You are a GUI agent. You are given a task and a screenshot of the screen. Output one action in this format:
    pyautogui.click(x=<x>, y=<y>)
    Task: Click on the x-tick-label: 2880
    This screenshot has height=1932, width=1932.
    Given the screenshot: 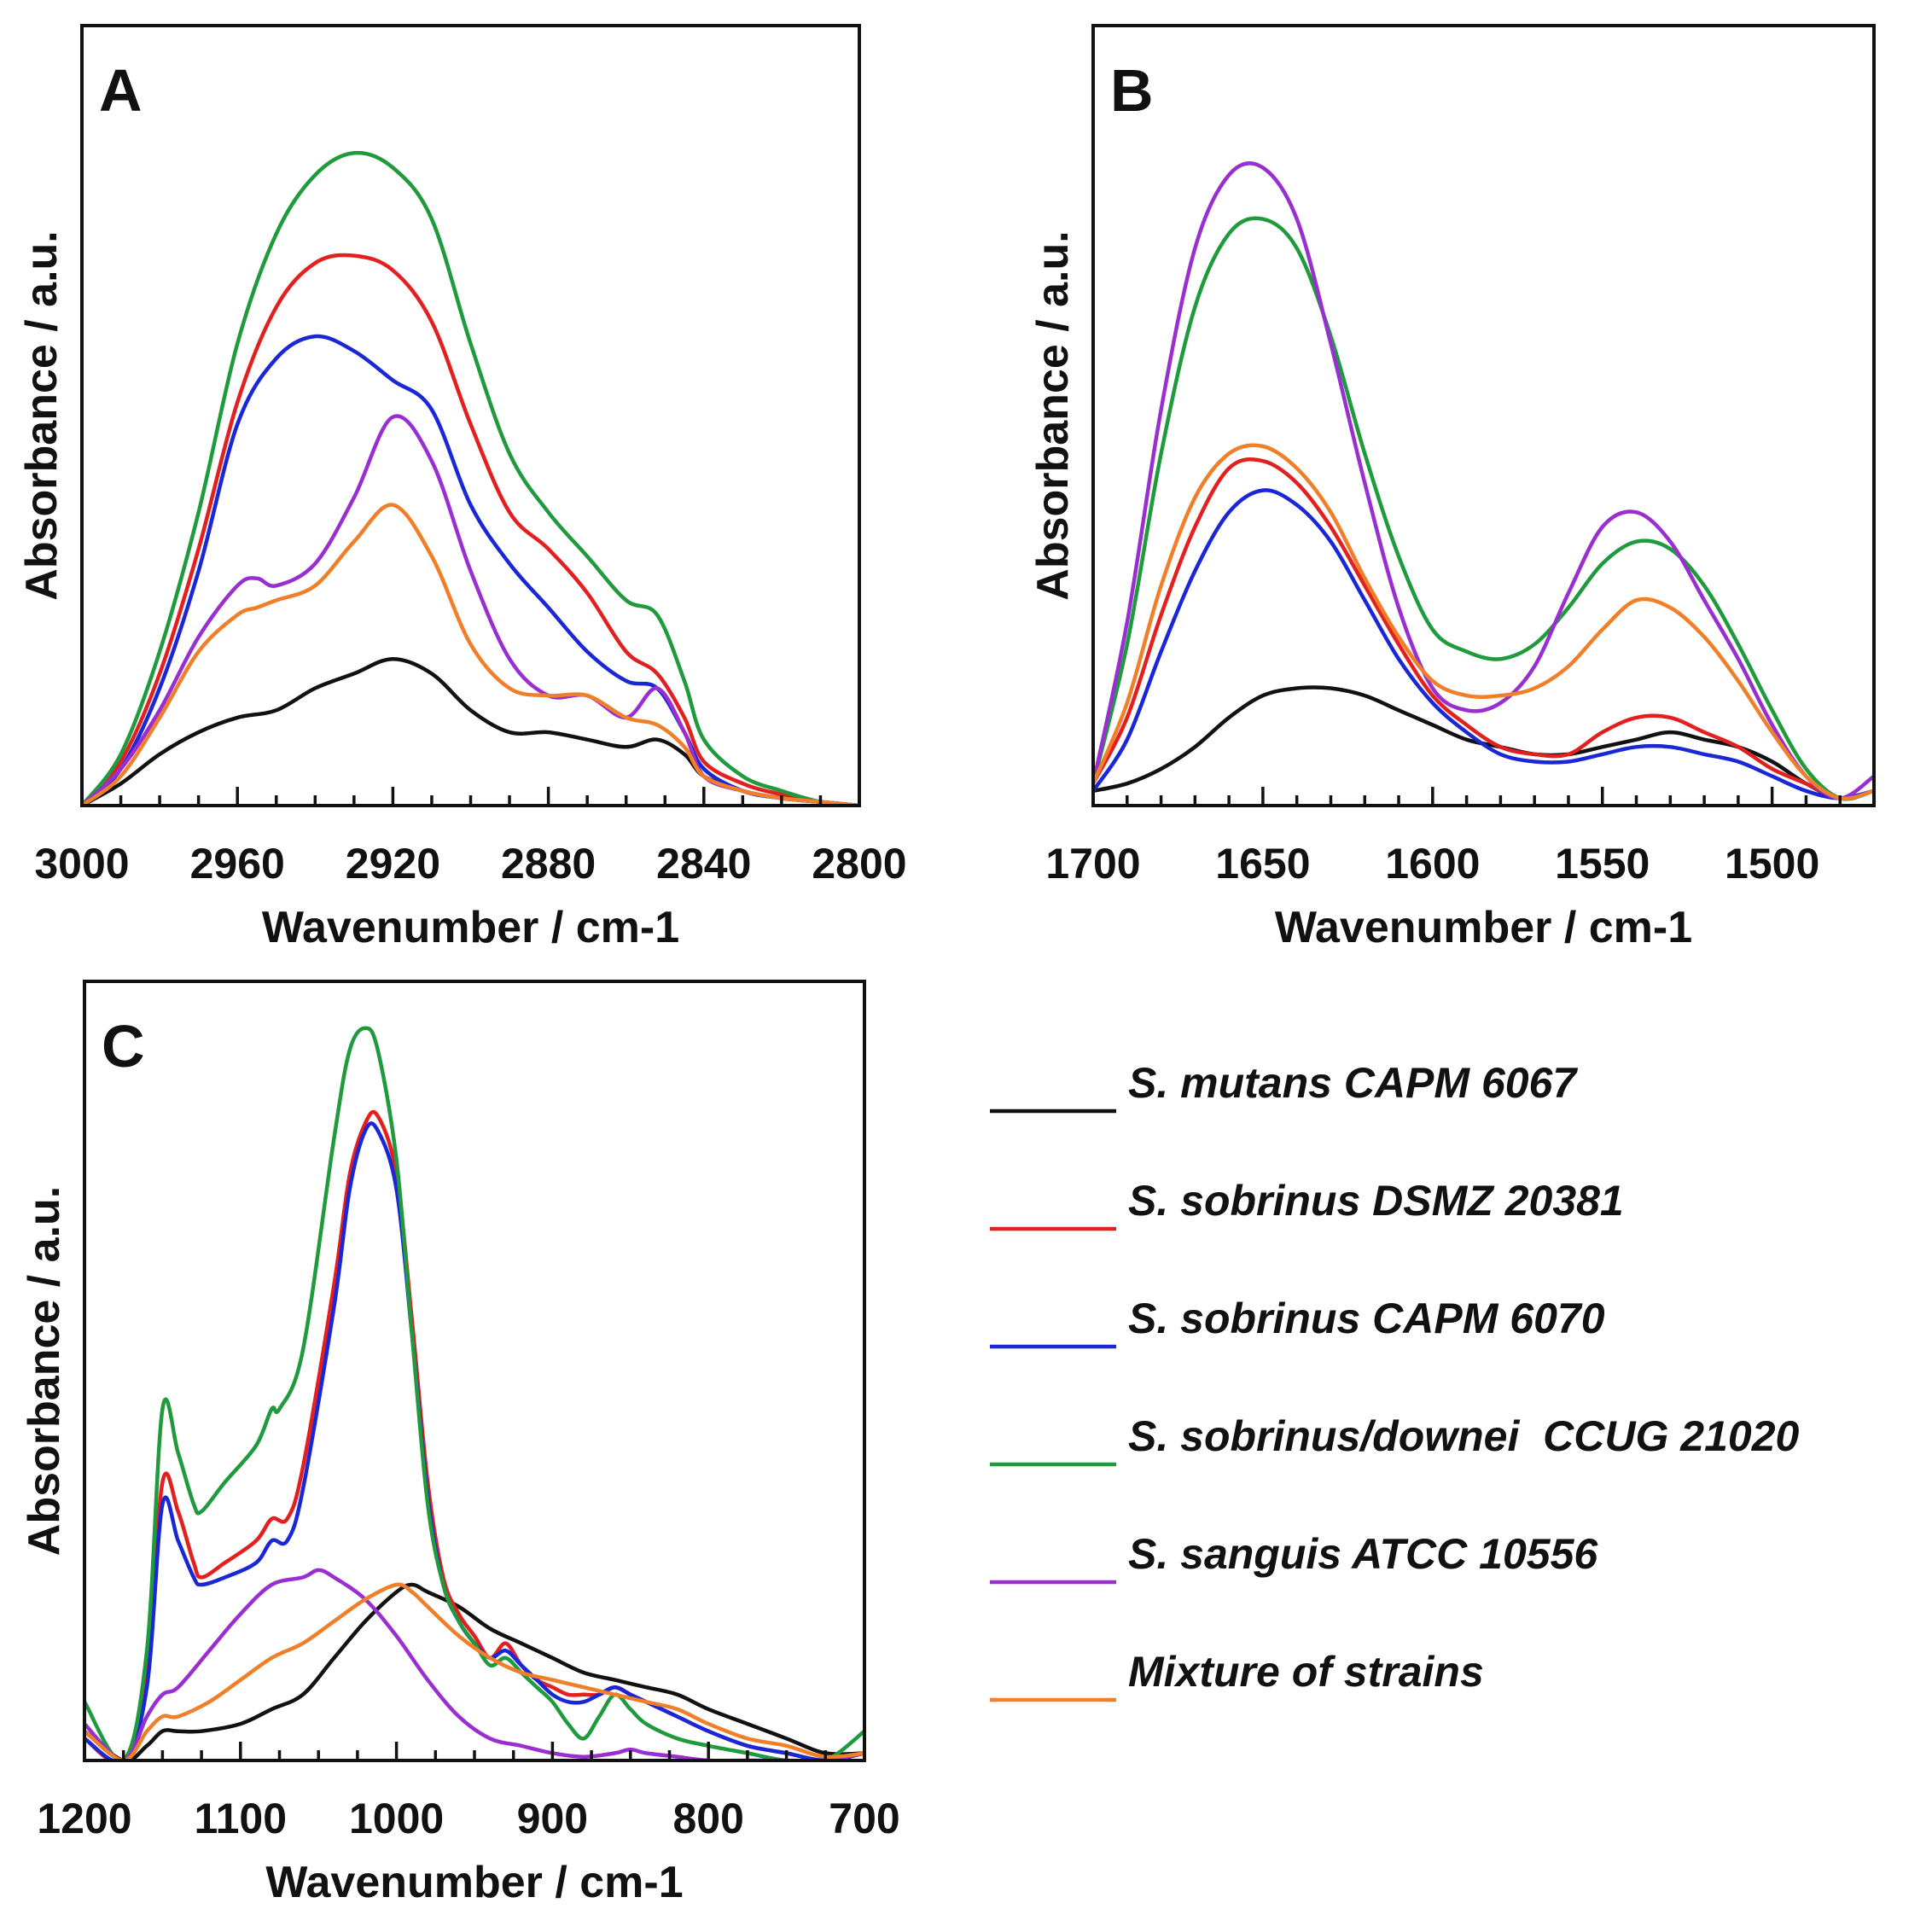 What is the action you would take?
    pyautogui.click(x=548, y=863)
    